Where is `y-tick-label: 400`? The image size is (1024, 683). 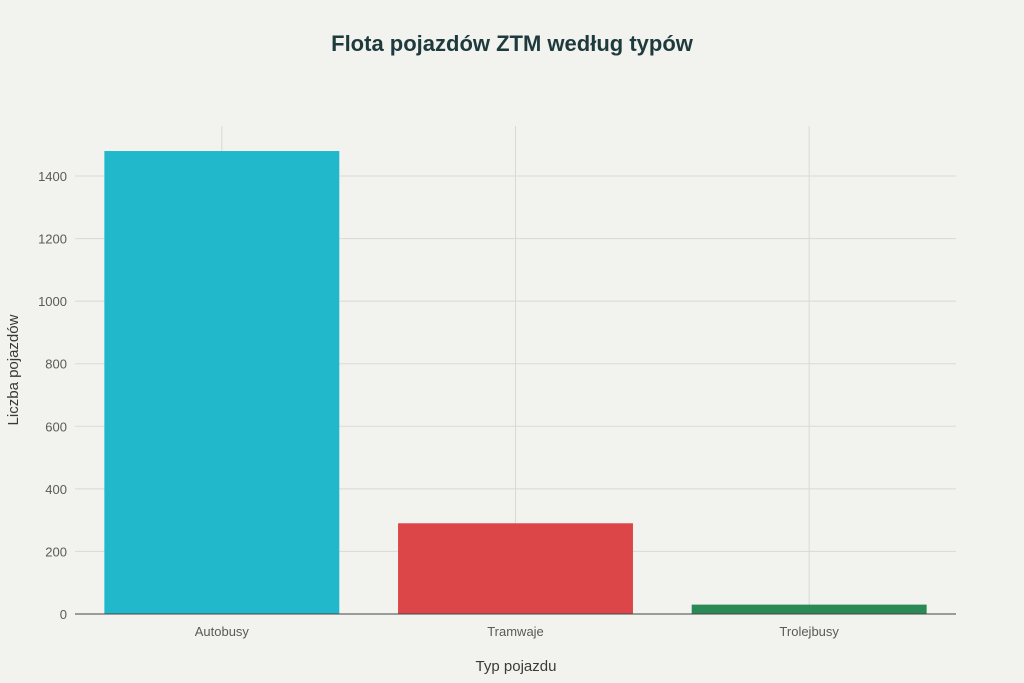 y-tick-label: 400 is located at coordinates (56, 489).